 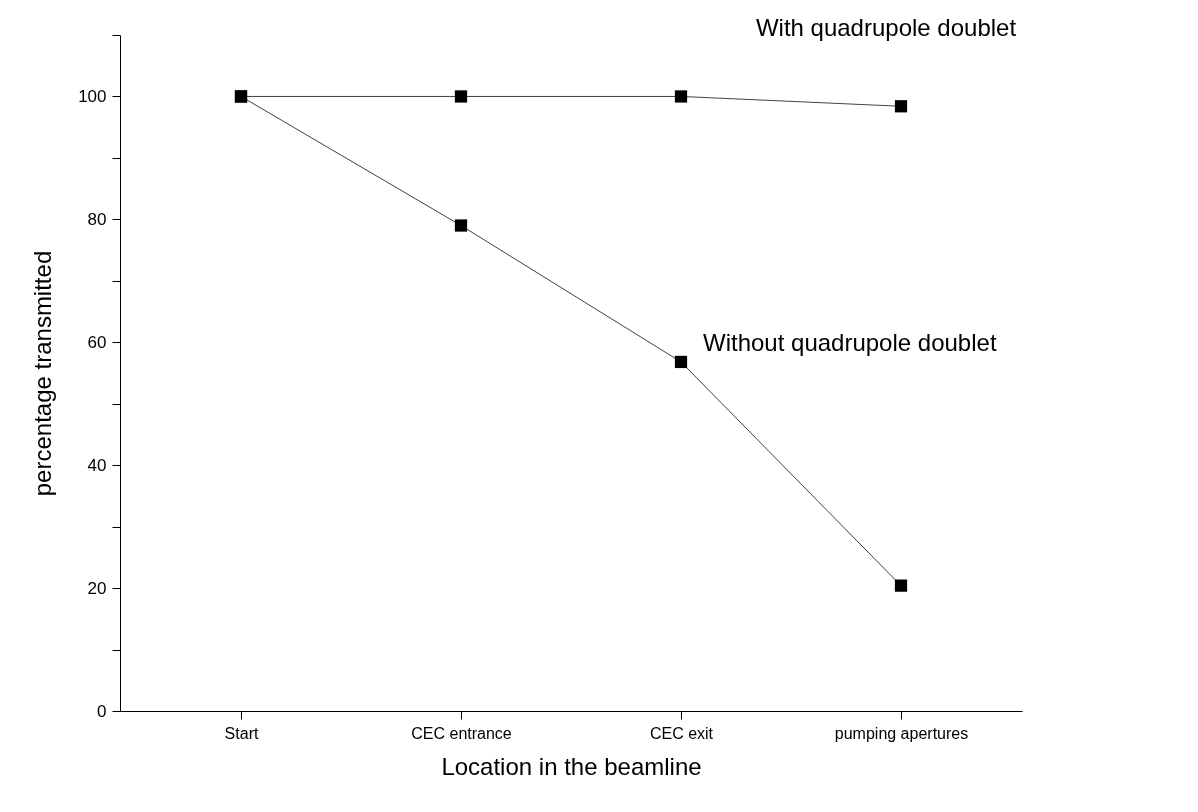 I want to click on y-axis-title: percentage transmitted, so click(x=43, y=373).